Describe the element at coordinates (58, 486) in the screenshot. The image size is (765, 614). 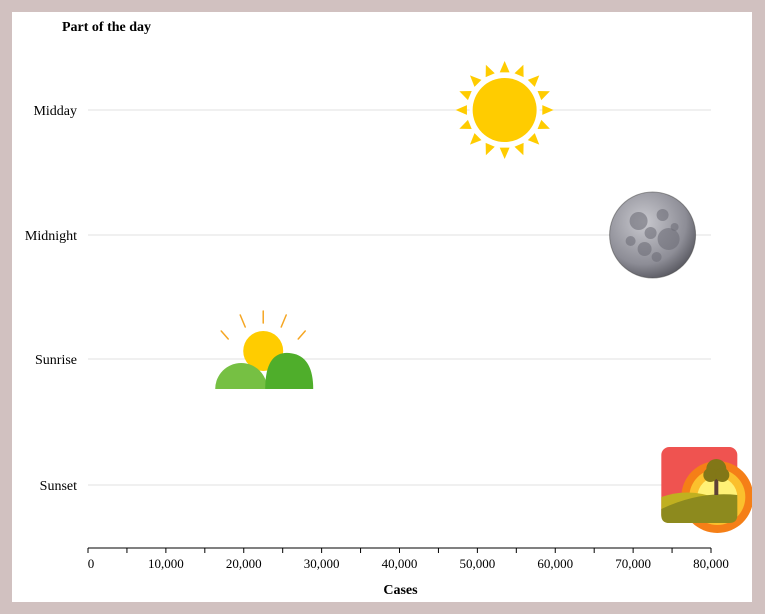
I see `category-label: Sunset` at that location.